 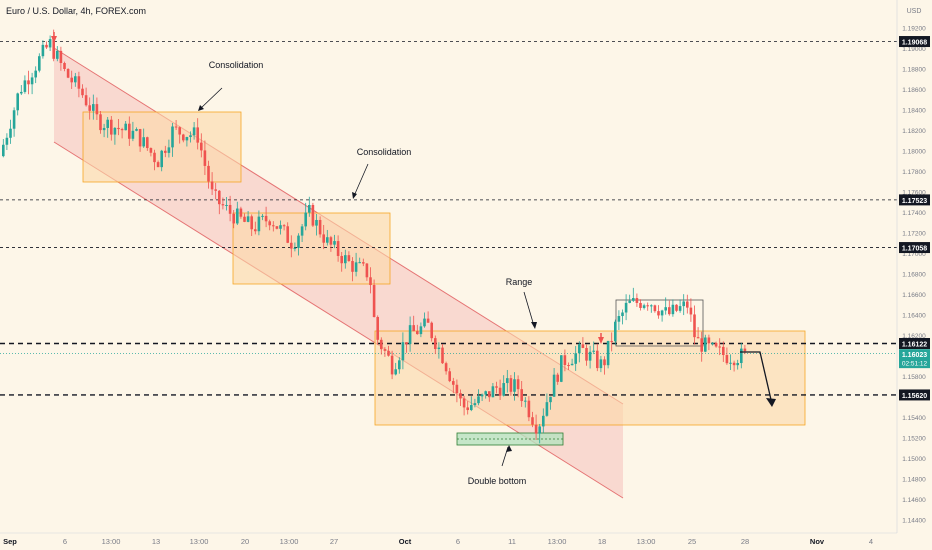 What do you see at coordinates (236, 65) in the screenshot?
I see `annotation-label: Consolidation` at bounding box center [236, 65].